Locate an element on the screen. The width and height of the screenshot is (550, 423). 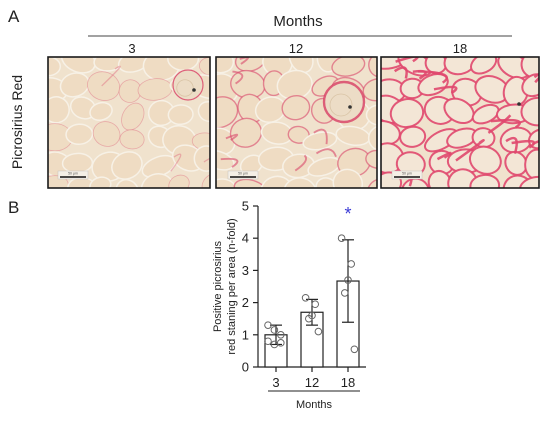
scale-bar-3-text: 50 μm is located at coordinates (73, 174).